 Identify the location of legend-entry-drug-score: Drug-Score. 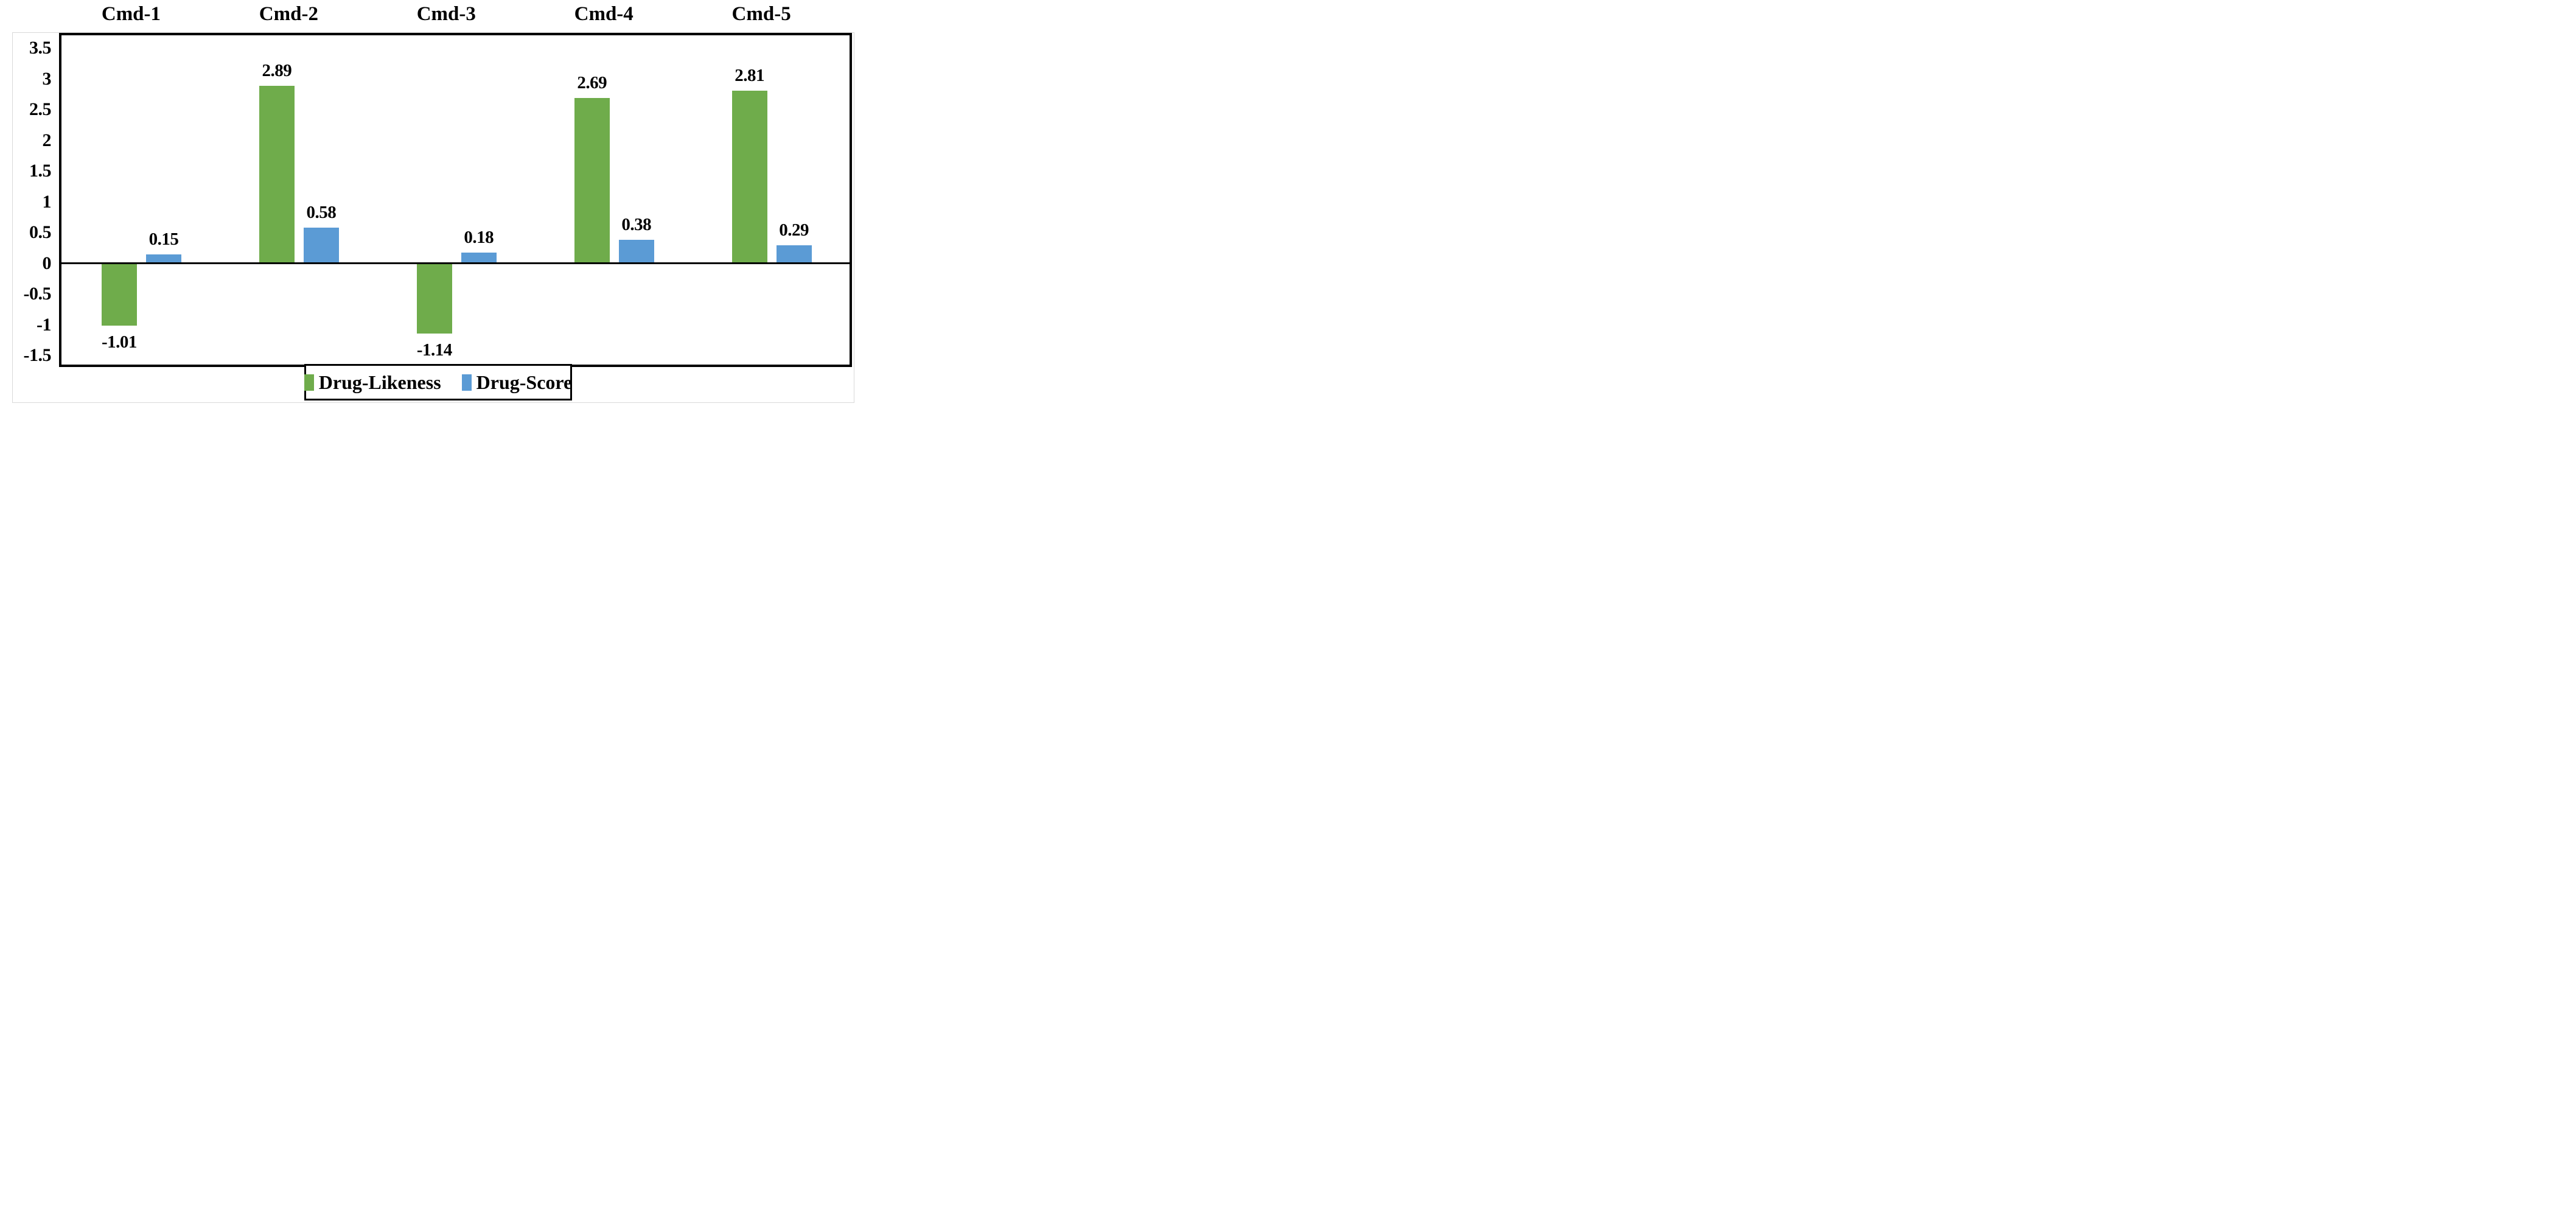
(517, 382).